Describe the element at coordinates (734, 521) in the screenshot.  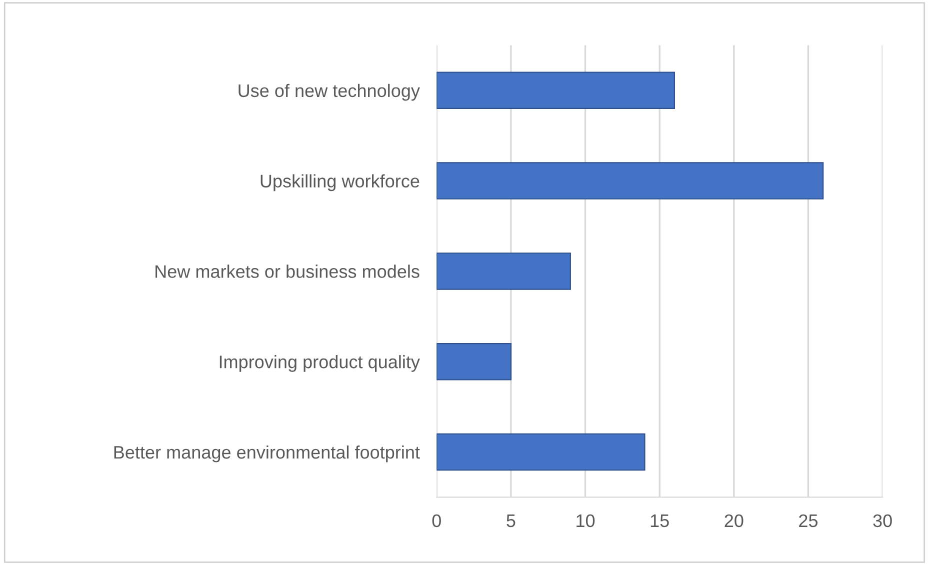
I see `x-tick-label: 20` at that location.